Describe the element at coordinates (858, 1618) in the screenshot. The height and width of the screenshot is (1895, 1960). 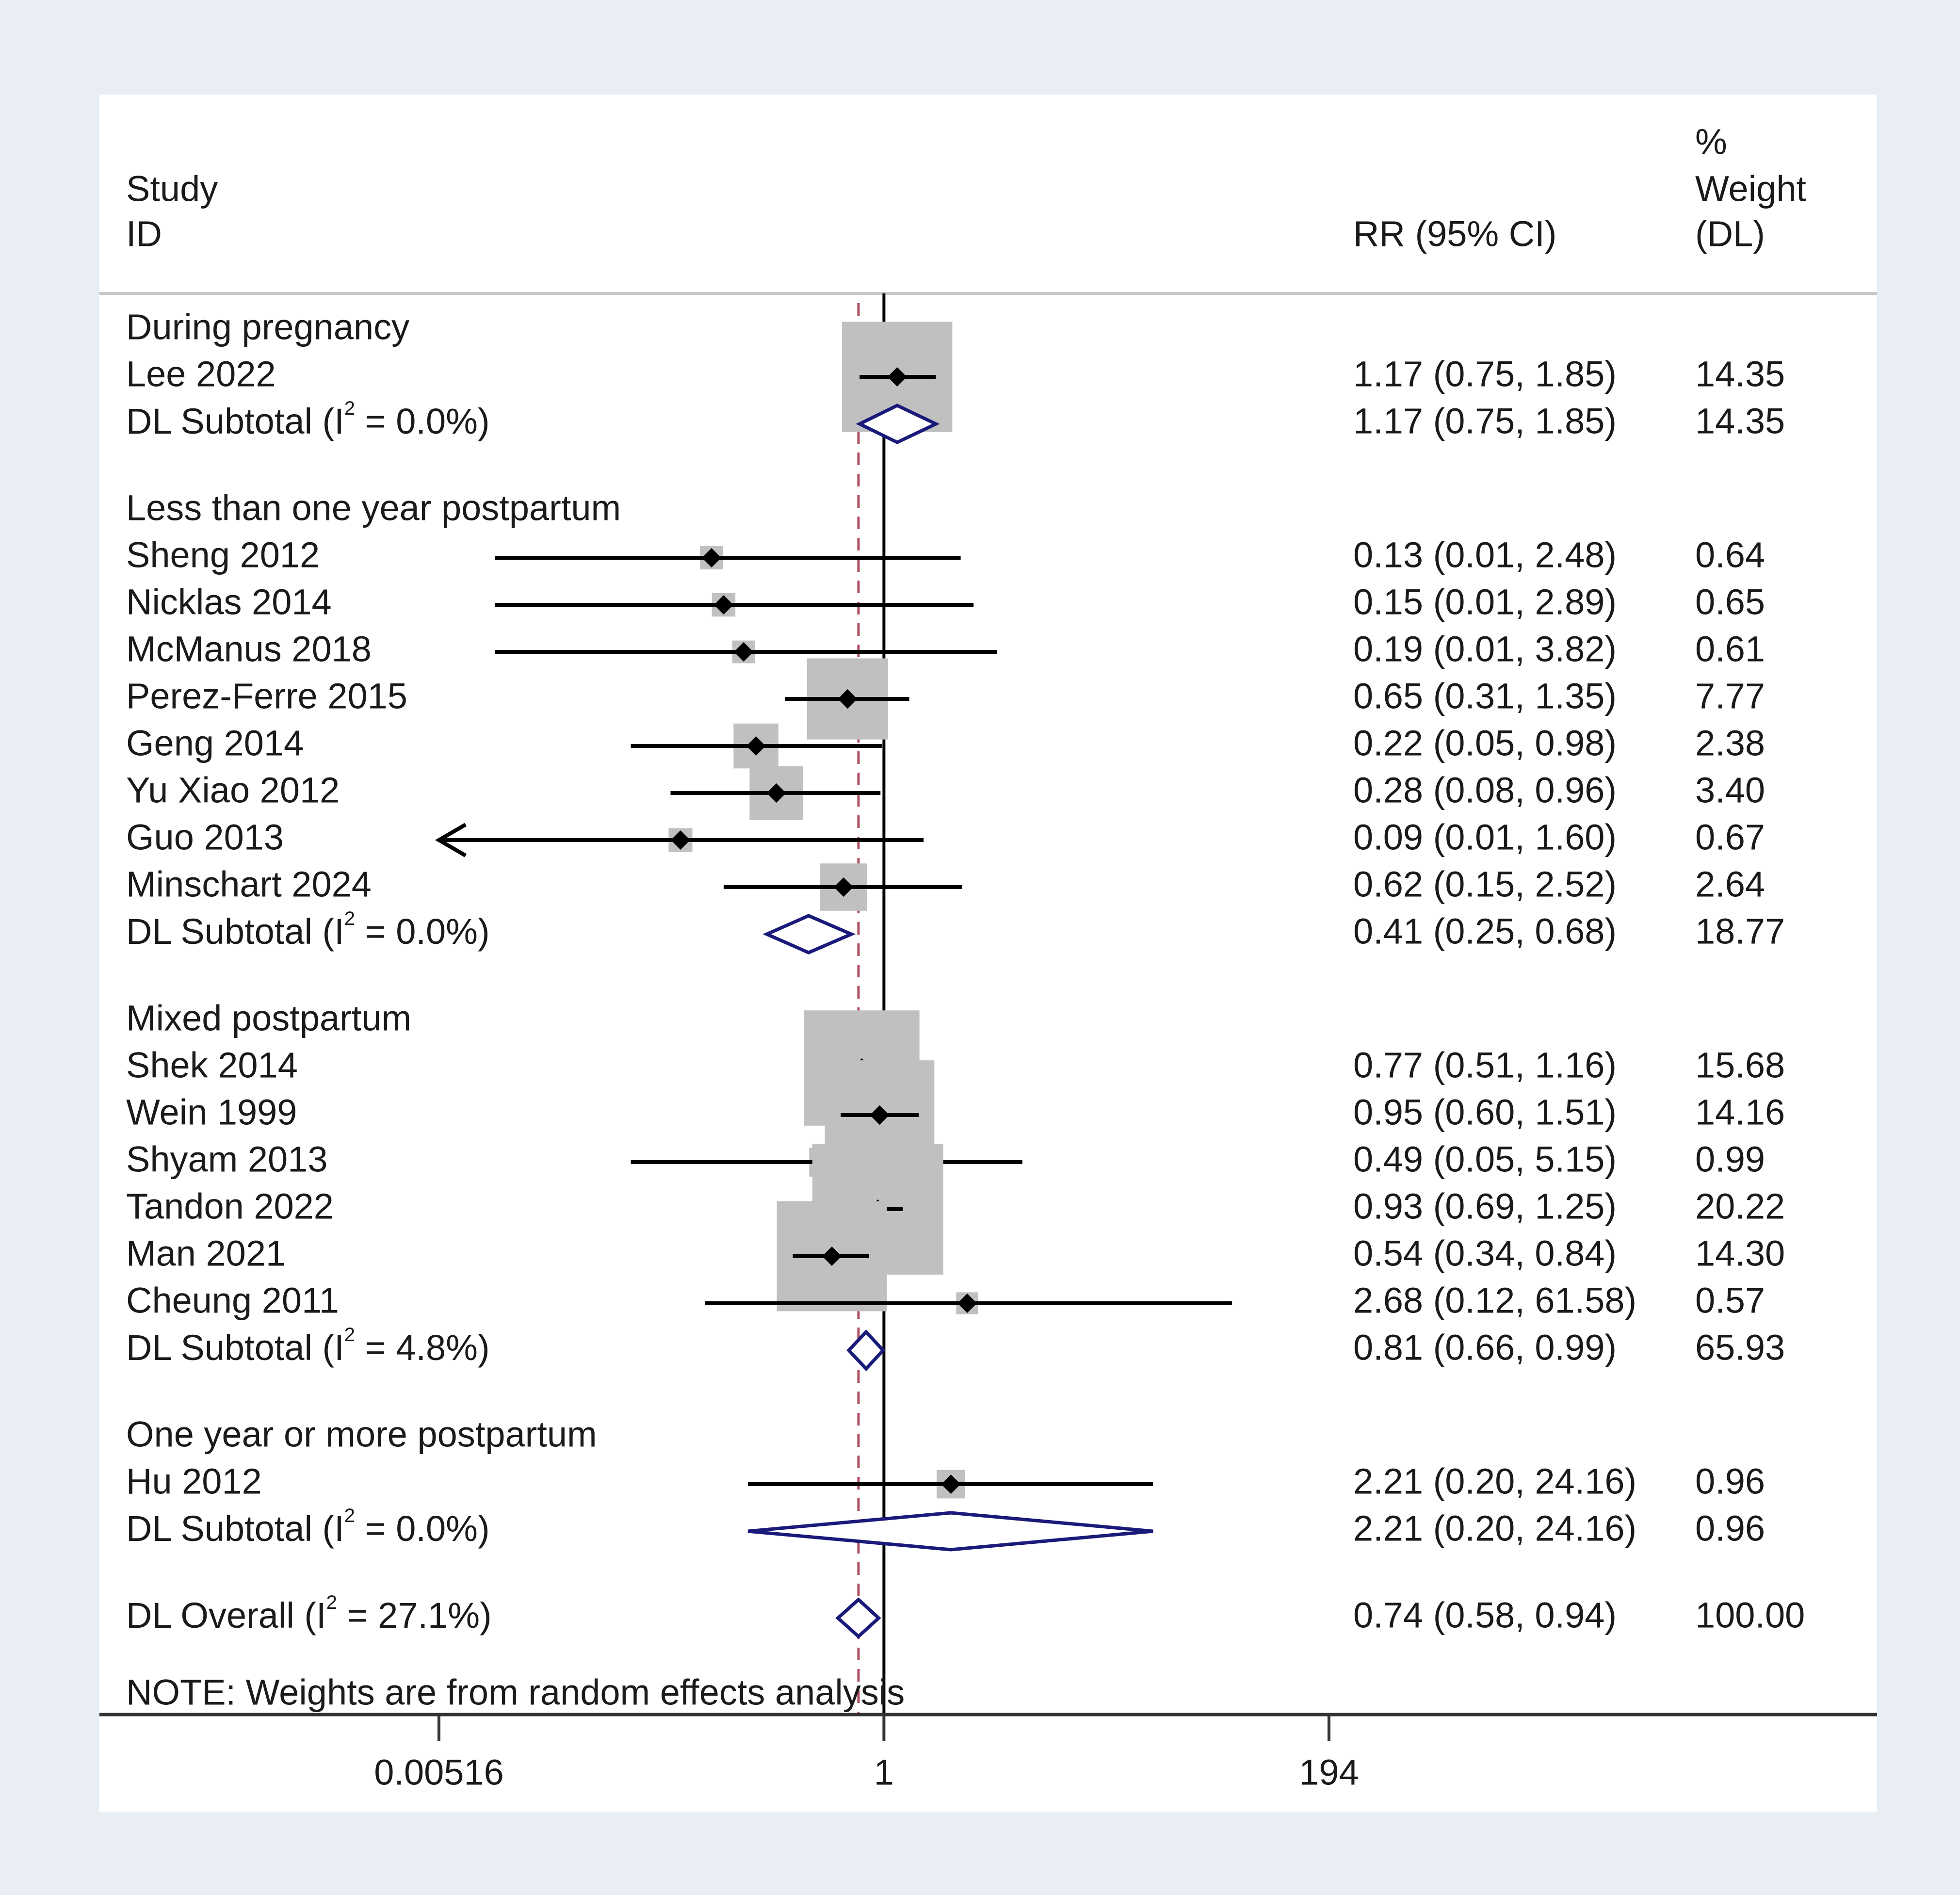
I see `overall-diamond` at that location.